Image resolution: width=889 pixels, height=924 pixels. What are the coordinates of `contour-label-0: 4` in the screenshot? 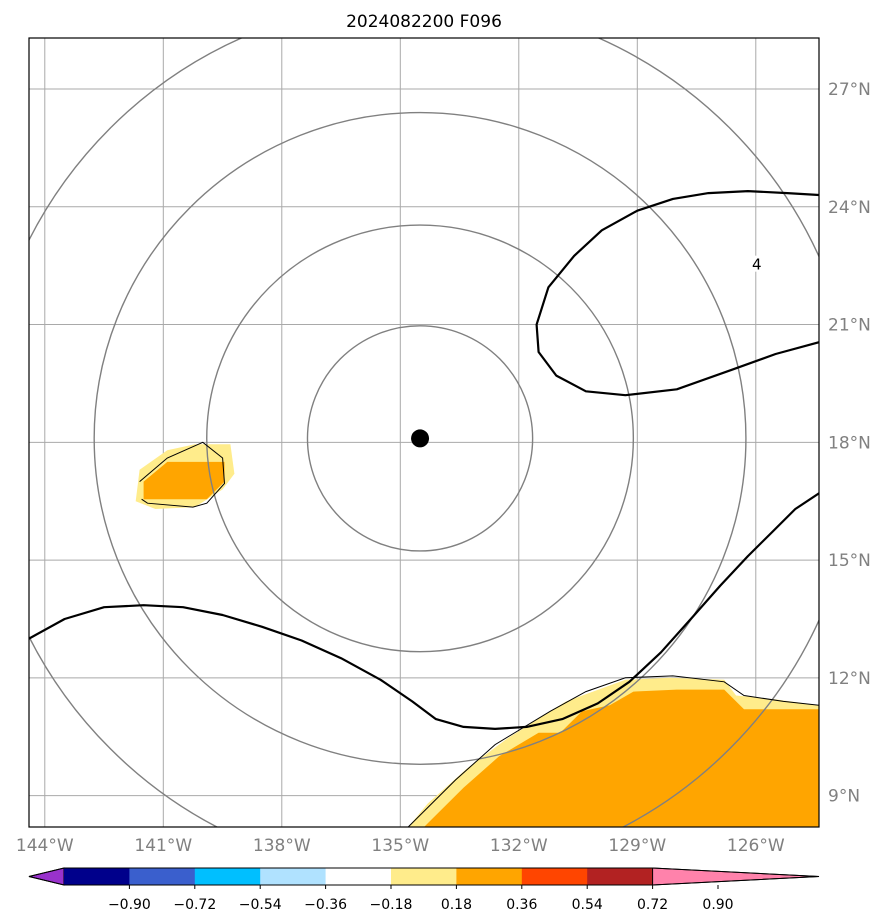 It's located at (757, 265).